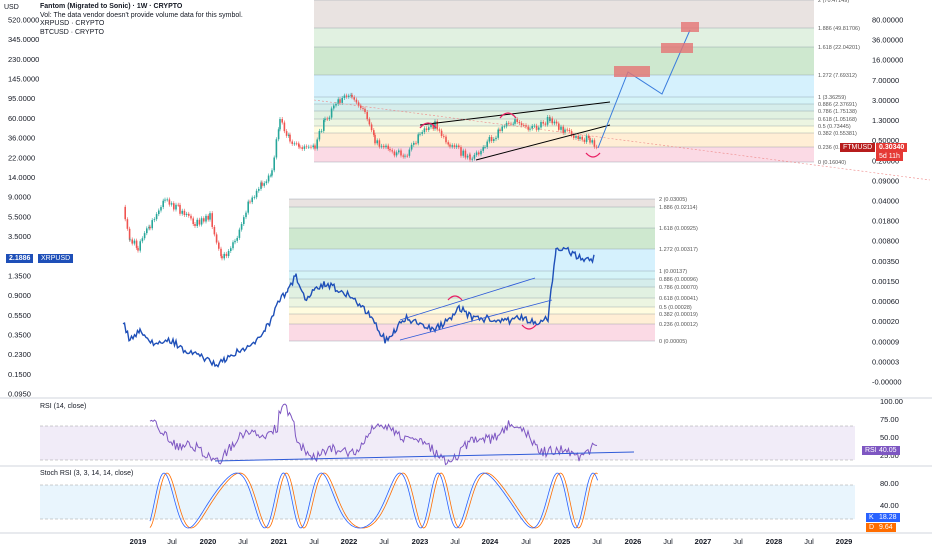 The image size is (932, 550). Describe the element at coordinates (87, 473) in the screenshot. I see `stoch-title: Stoch RSI (3, 3, 14, 14, close)` at that location.